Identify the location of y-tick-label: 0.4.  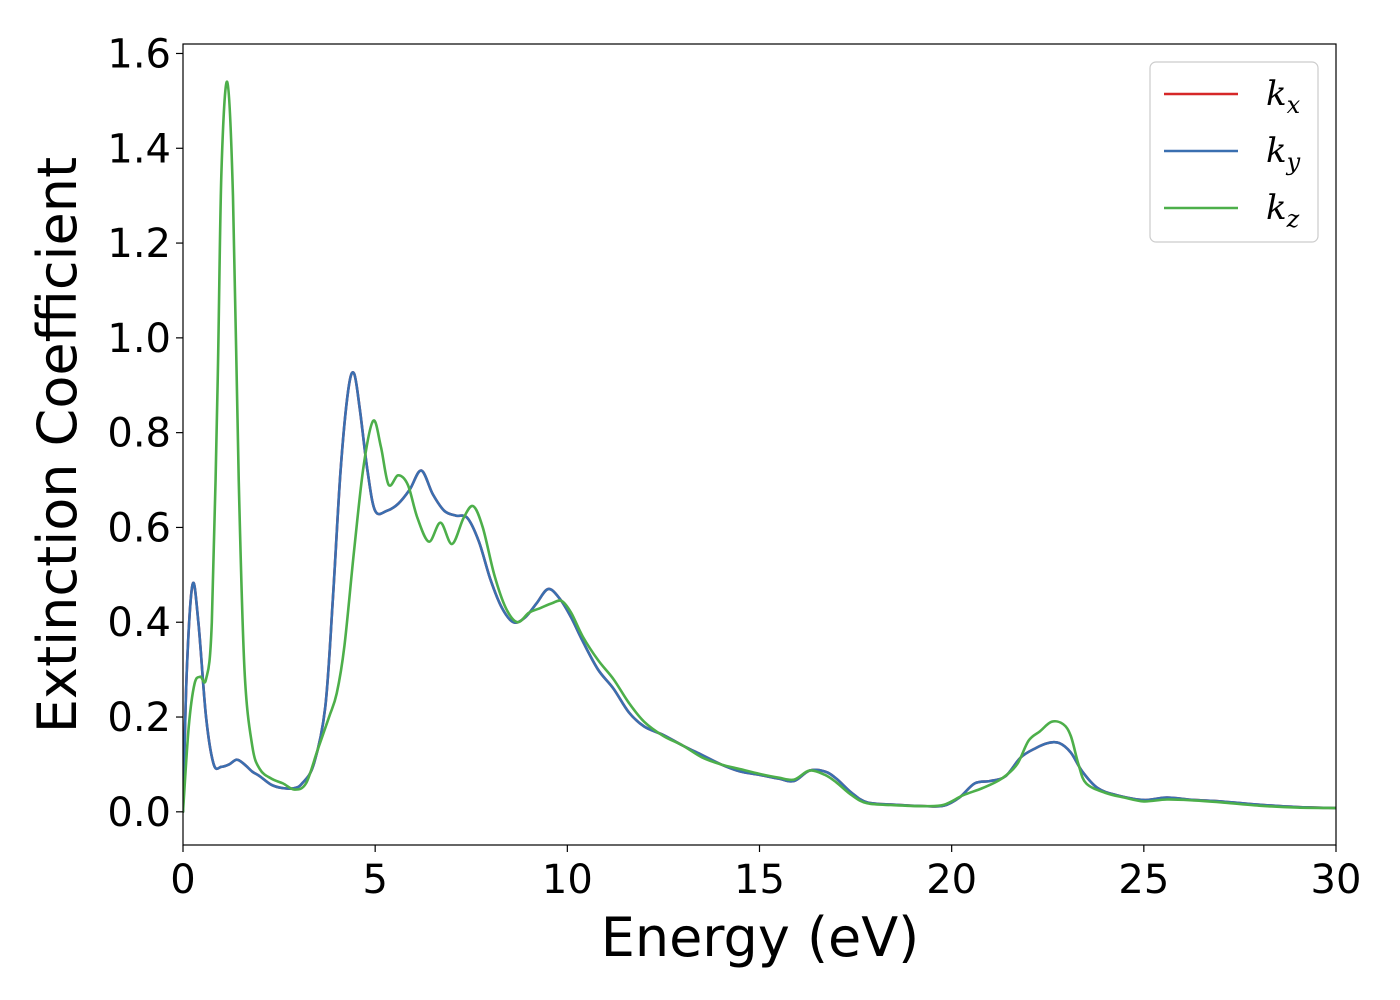
(139, 623).